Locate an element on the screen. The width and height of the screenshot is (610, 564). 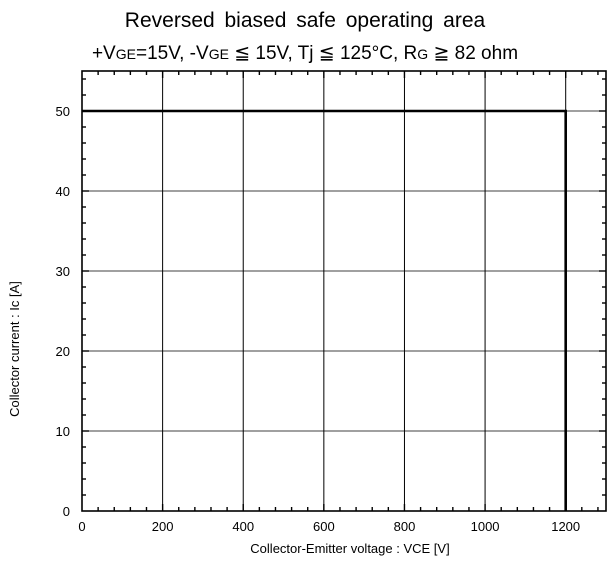
y-tick-label: 10 is located at coordinates (63, 431).